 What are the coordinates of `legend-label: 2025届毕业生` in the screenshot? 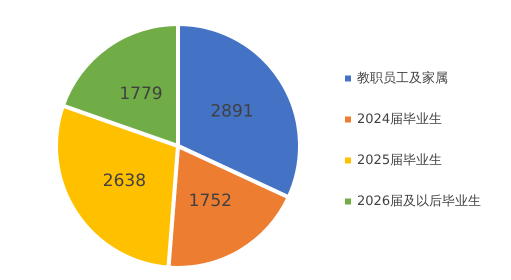 It's located at (399, 160).